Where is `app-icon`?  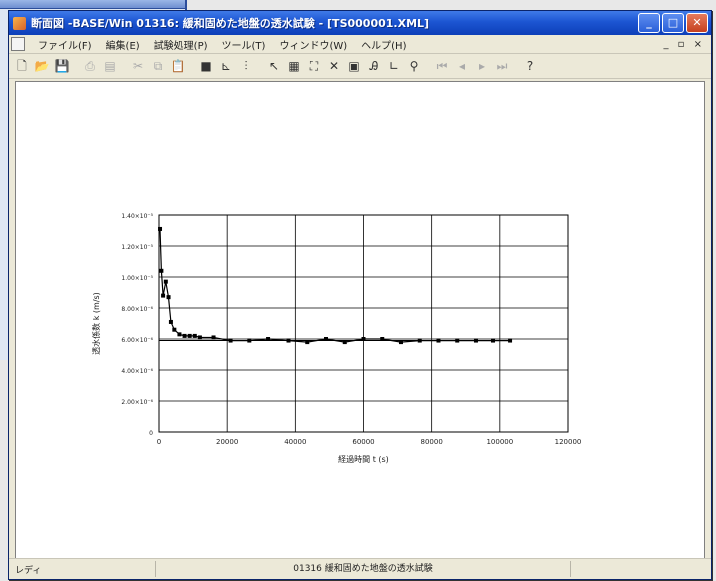 app-icon is located at coordinates (19, 23).